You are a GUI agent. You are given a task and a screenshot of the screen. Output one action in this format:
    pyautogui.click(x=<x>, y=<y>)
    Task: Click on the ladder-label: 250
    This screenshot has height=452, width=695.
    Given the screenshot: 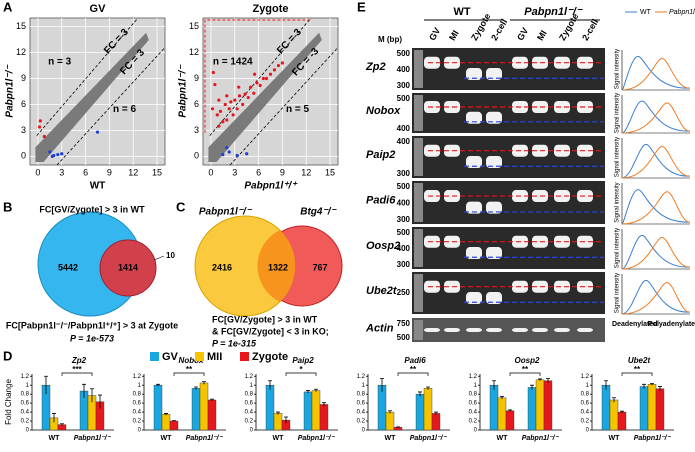 What is the action you would take?
    pyautogui.click(x=404, y=292)
    